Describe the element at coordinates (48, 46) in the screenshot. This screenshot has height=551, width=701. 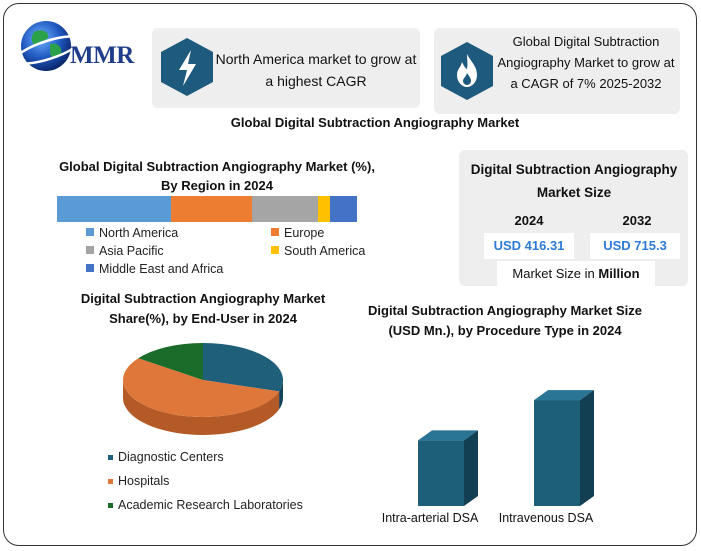
I see `mmr-logo-globe-icon` at that location.